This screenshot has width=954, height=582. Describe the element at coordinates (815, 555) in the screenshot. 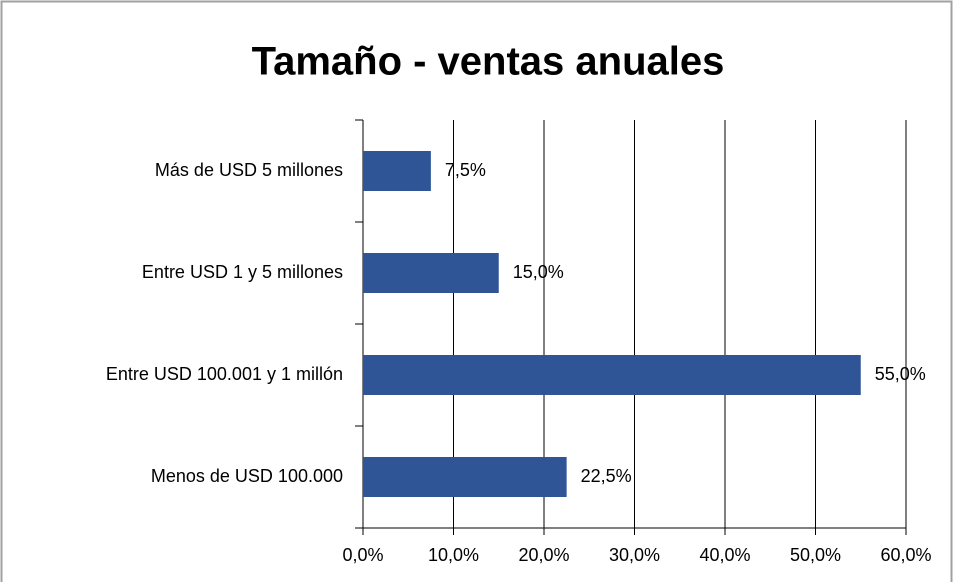

I see `x-tick-label: 50,0%` at that location.